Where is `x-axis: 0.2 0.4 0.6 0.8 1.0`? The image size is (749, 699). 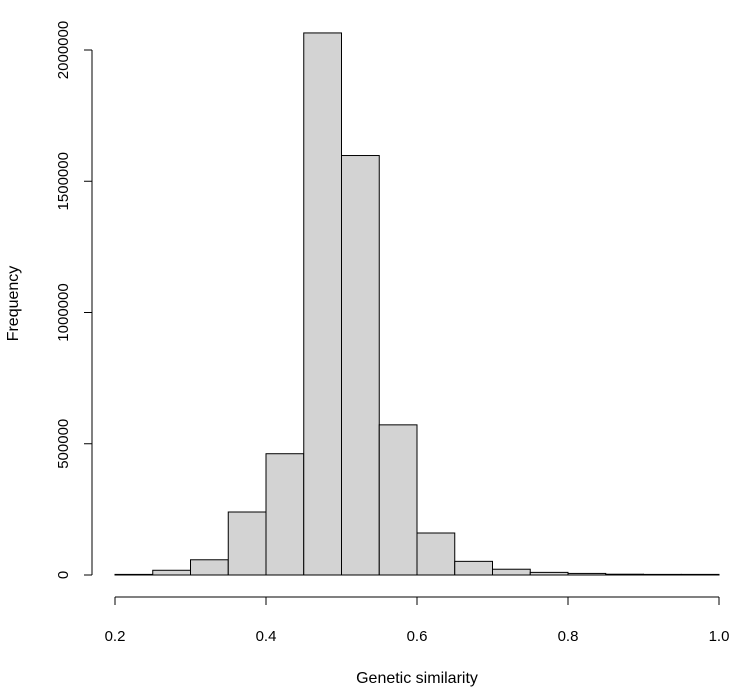
x-axis: 0.2 0.4 0.6 0.8 1.0 is located at coordinates (417, 620).